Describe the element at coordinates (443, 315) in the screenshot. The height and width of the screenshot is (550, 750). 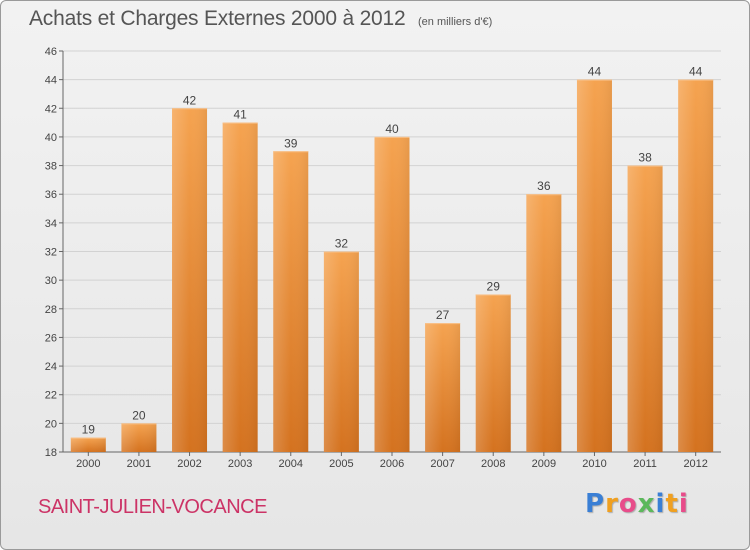
I see `data-label: 27` at that location.